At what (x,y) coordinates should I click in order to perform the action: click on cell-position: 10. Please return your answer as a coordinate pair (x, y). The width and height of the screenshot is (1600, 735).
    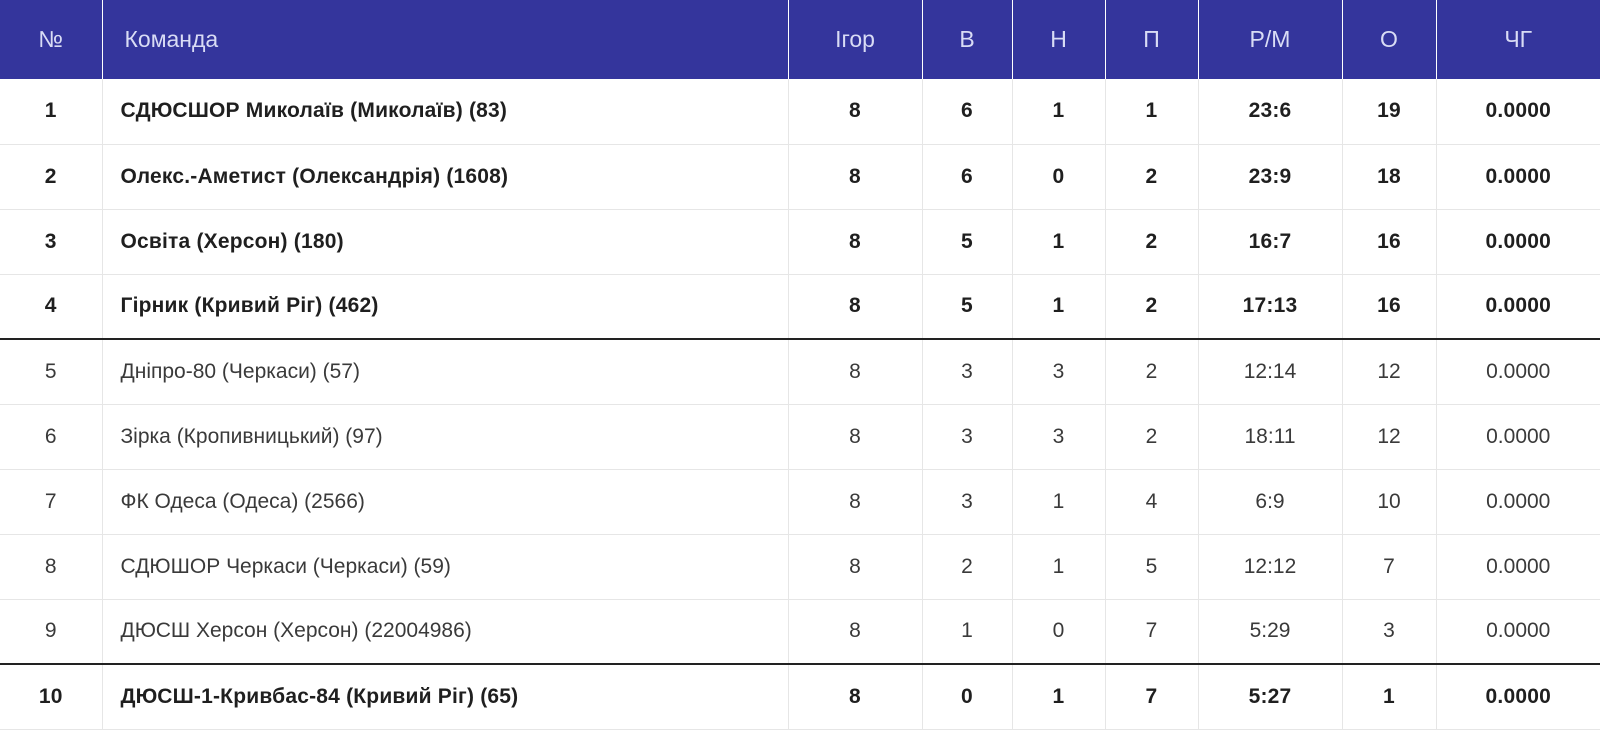
    Looking at the image, I should click on (51, 697).